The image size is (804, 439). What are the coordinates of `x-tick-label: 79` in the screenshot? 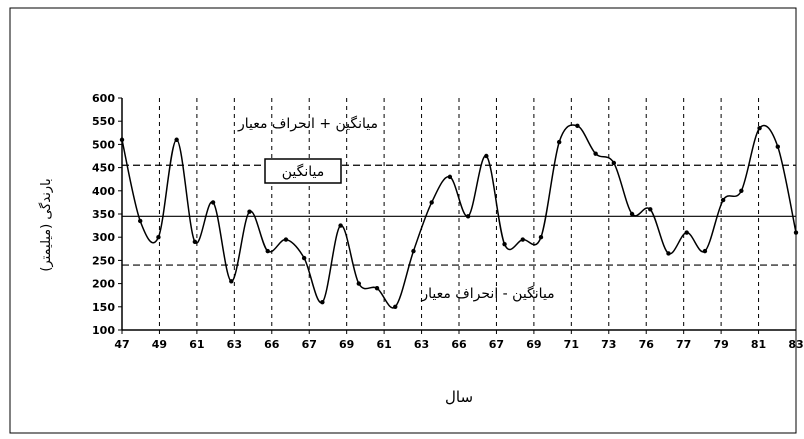 It's located at (720, 344).